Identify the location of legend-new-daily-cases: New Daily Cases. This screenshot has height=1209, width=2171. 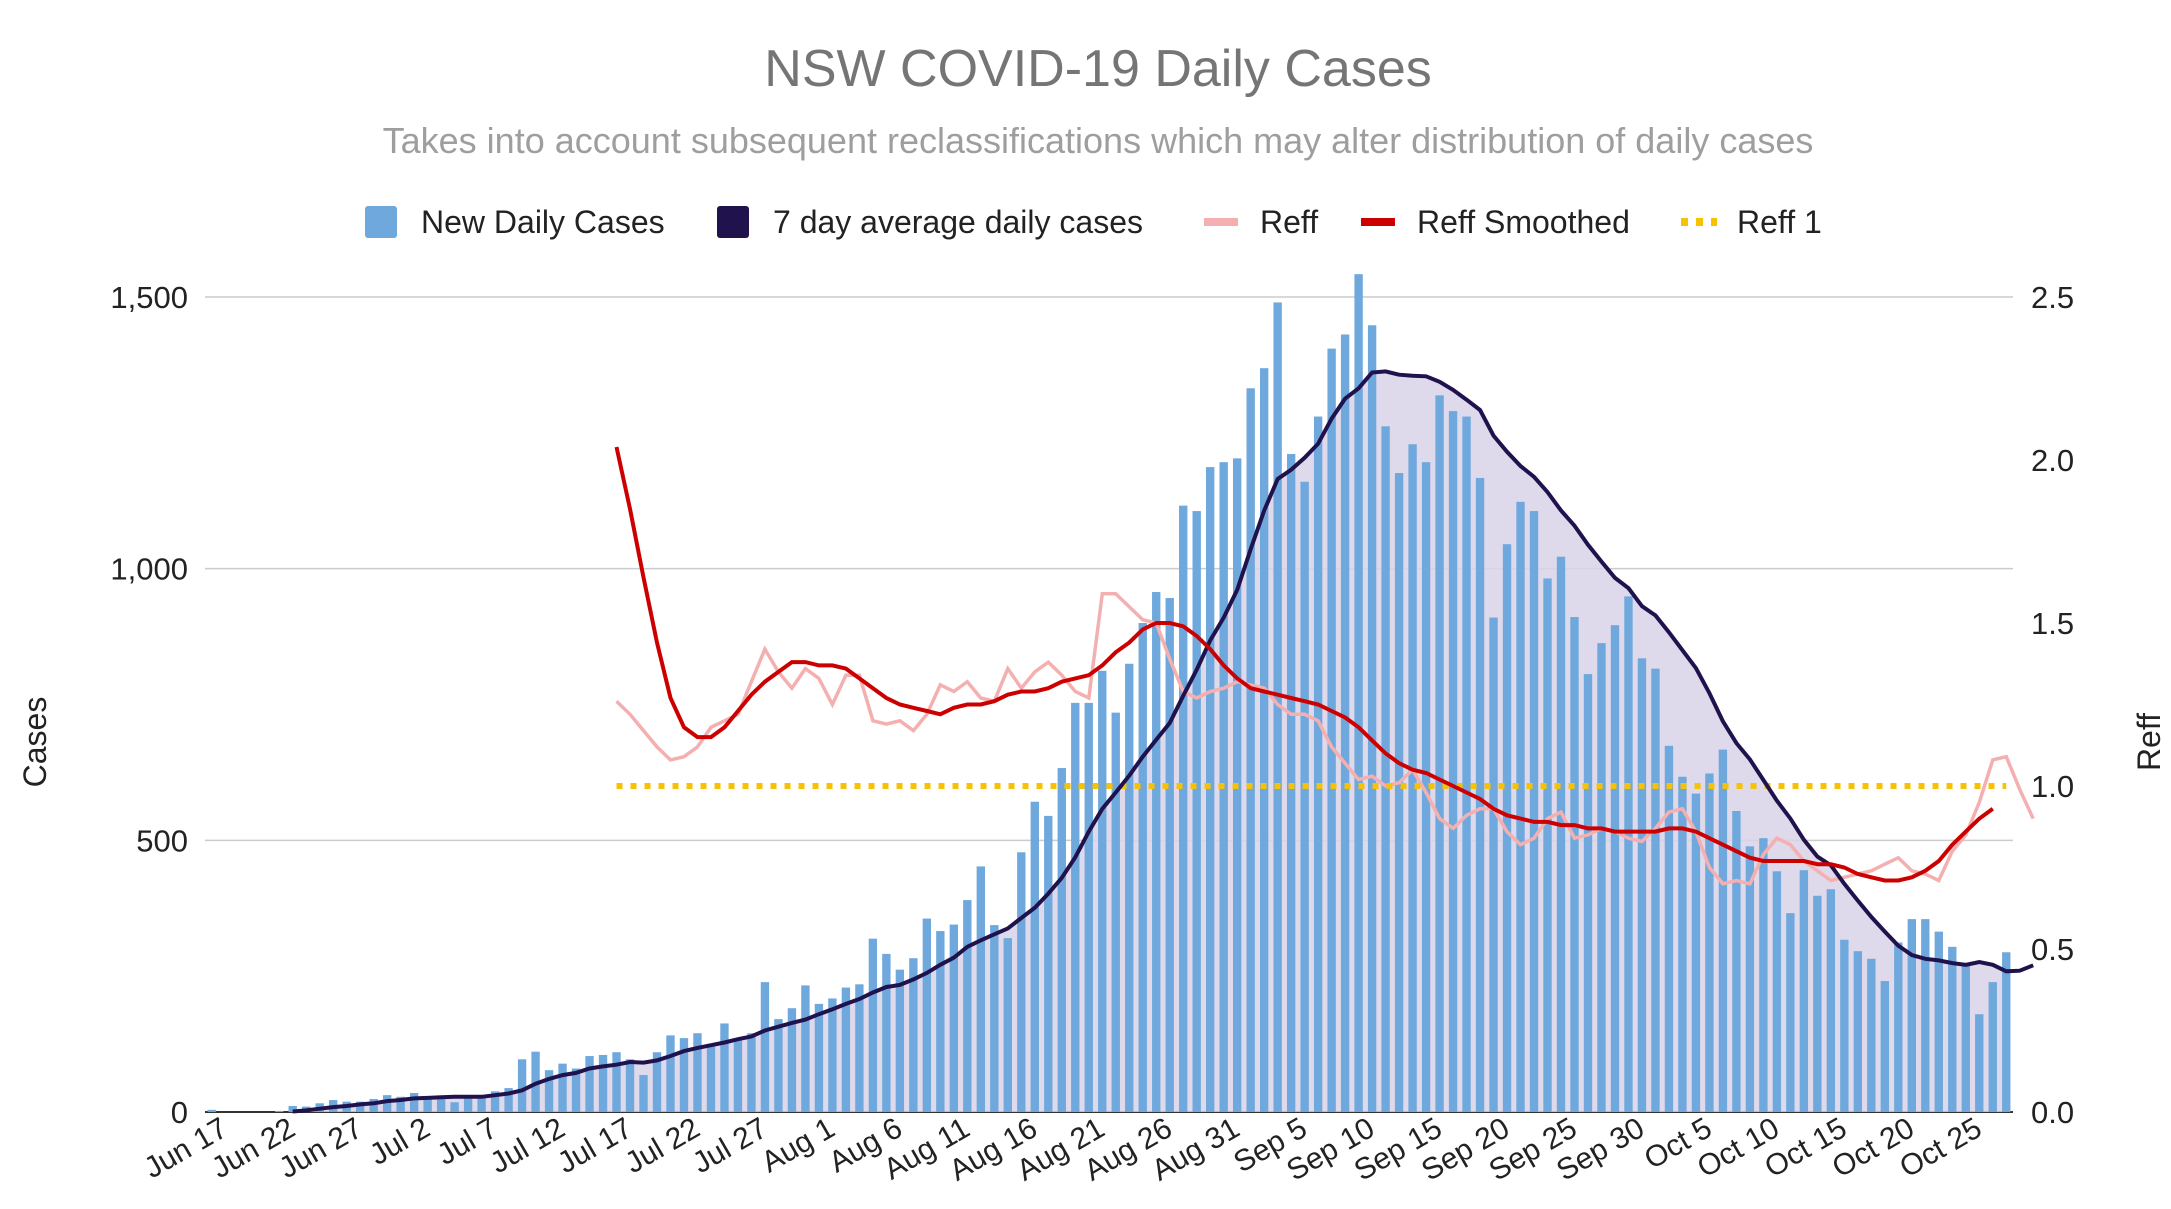
(515, 222).